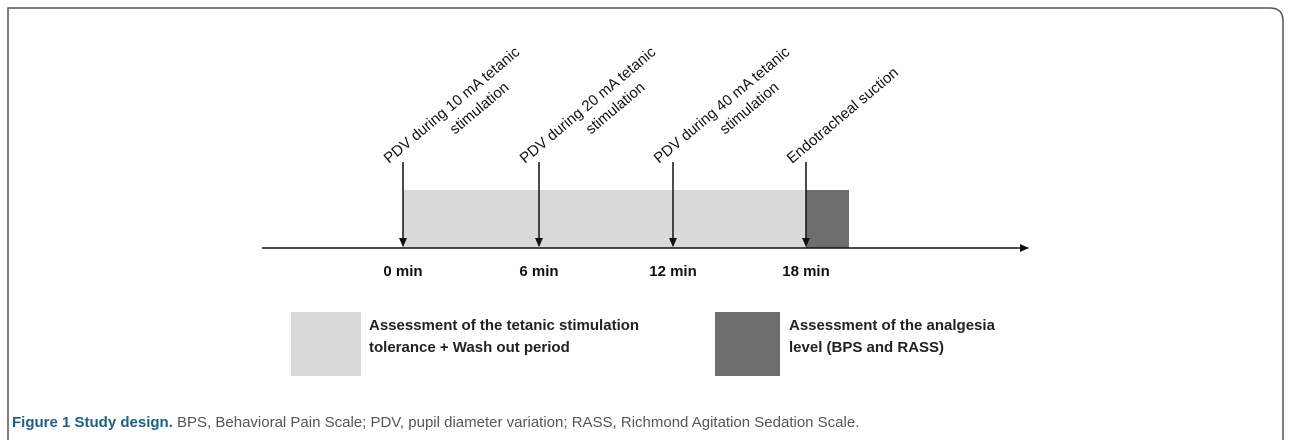 The width and height of the screenshot is (1290, 440). Describe the element at coordinates (452, 105) in the screenshot. I see `event-label-line: PDV during 10 mA tetanic` at that location.